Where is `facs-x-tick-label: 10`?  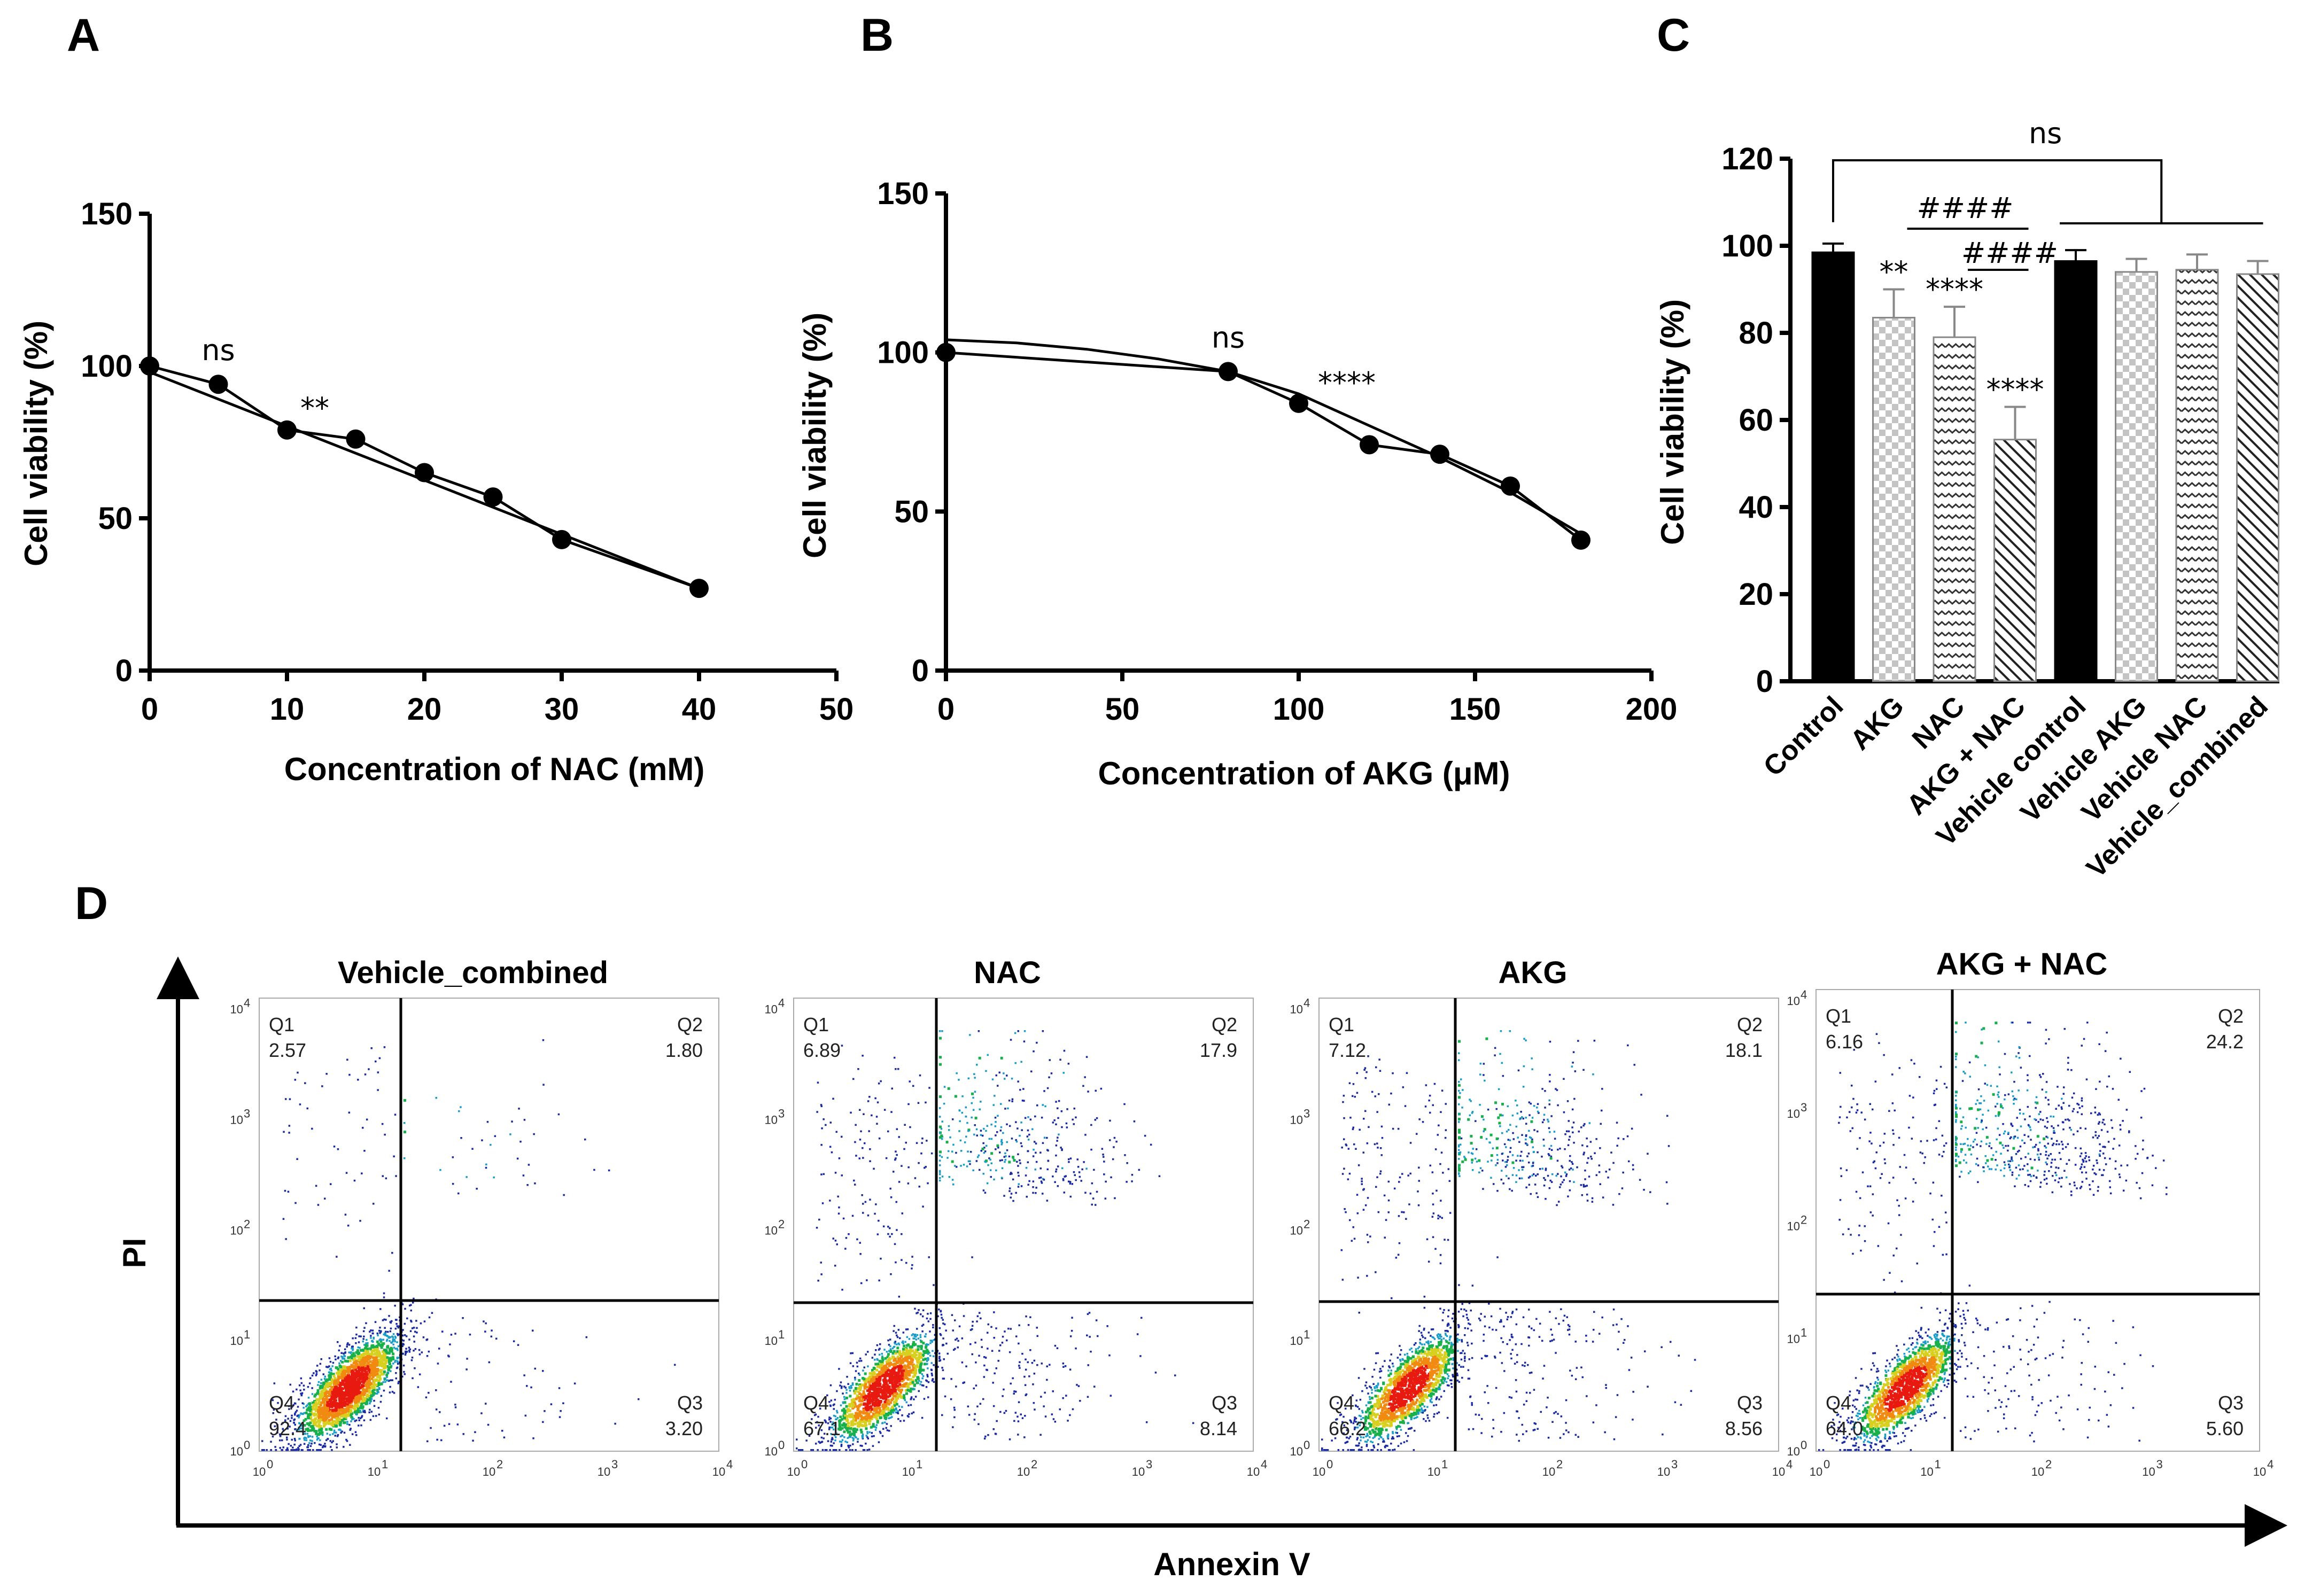 facs-x-tick-label: 10 is located at coordinates (1548, 1471).